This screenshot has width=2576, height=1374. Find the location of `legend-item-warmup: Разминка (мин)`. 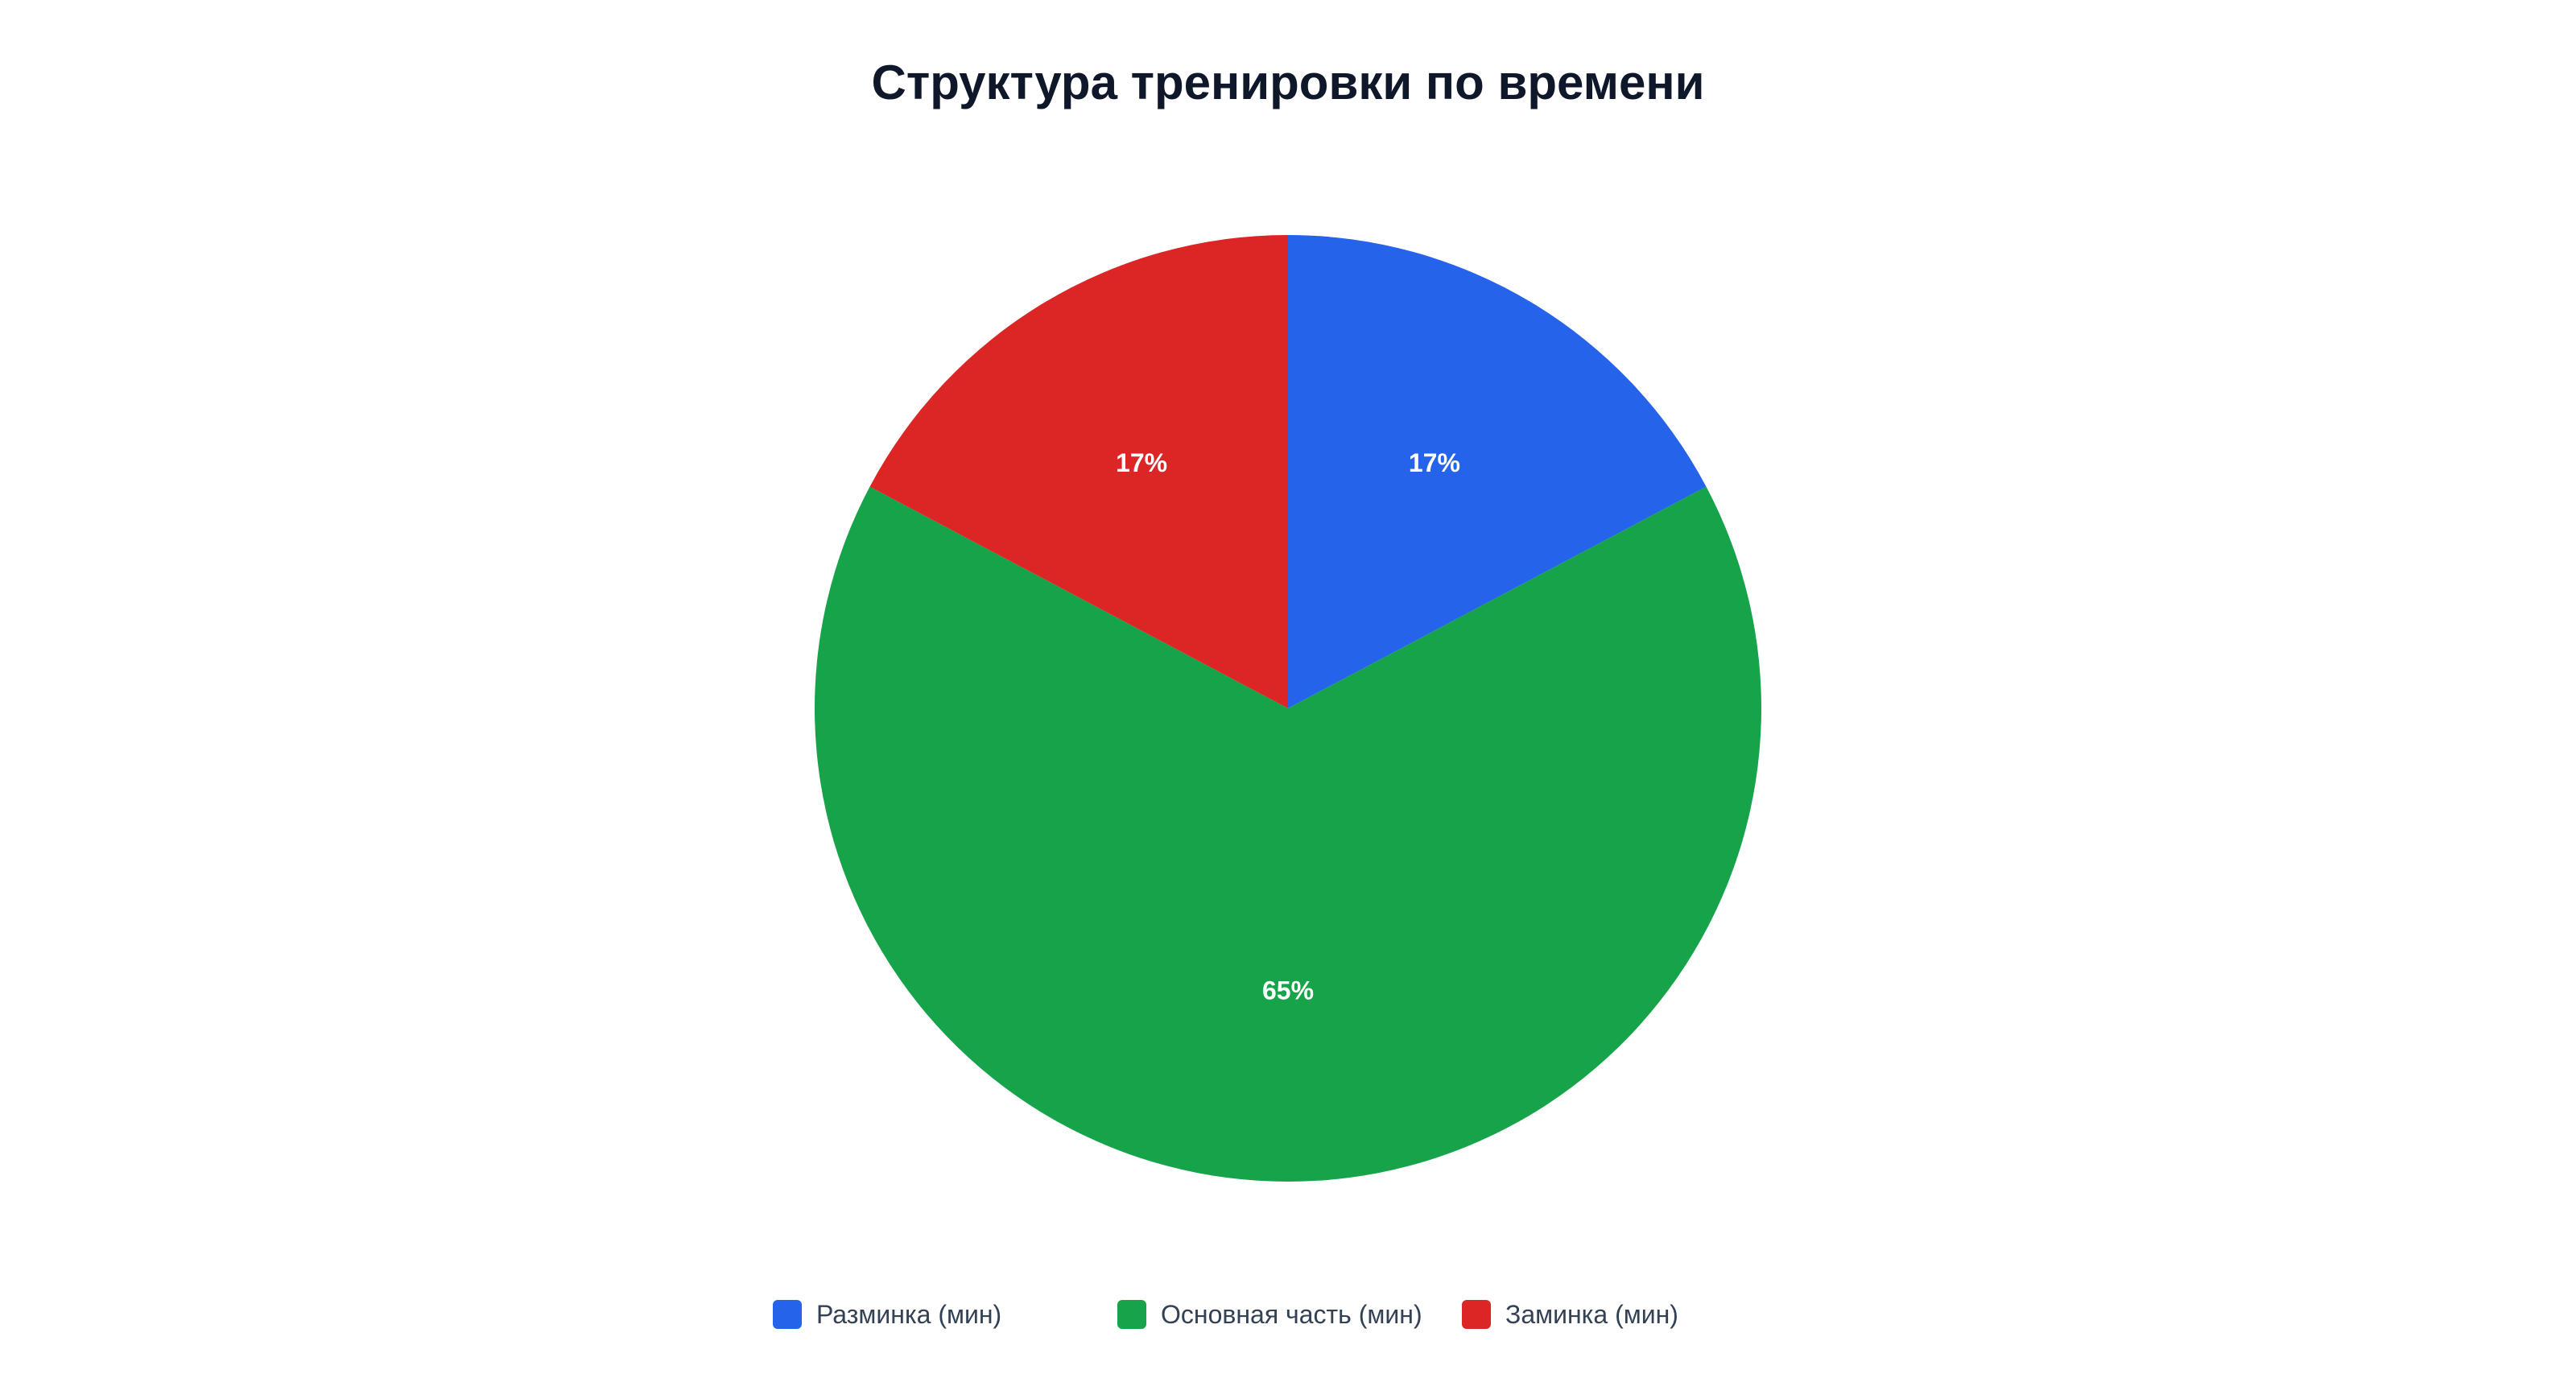

legend-item-warmup: Разминка (мин) is located at coordinates (887, 1314).